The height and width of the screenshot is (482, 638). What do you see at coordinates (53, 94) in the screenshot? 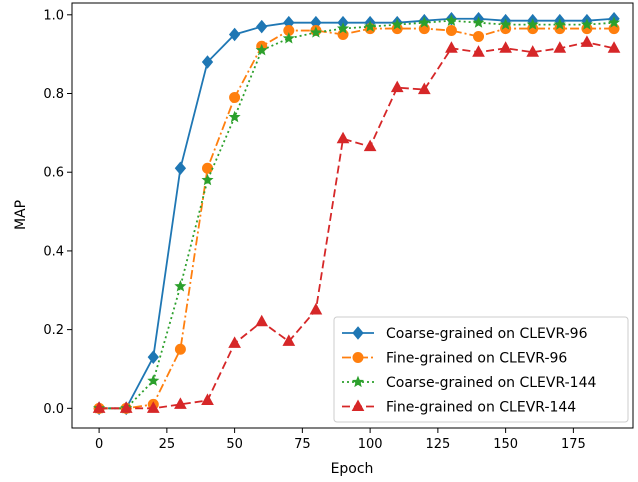
I see `y-tick-label: 0.8` at bounding box center [53, 94].